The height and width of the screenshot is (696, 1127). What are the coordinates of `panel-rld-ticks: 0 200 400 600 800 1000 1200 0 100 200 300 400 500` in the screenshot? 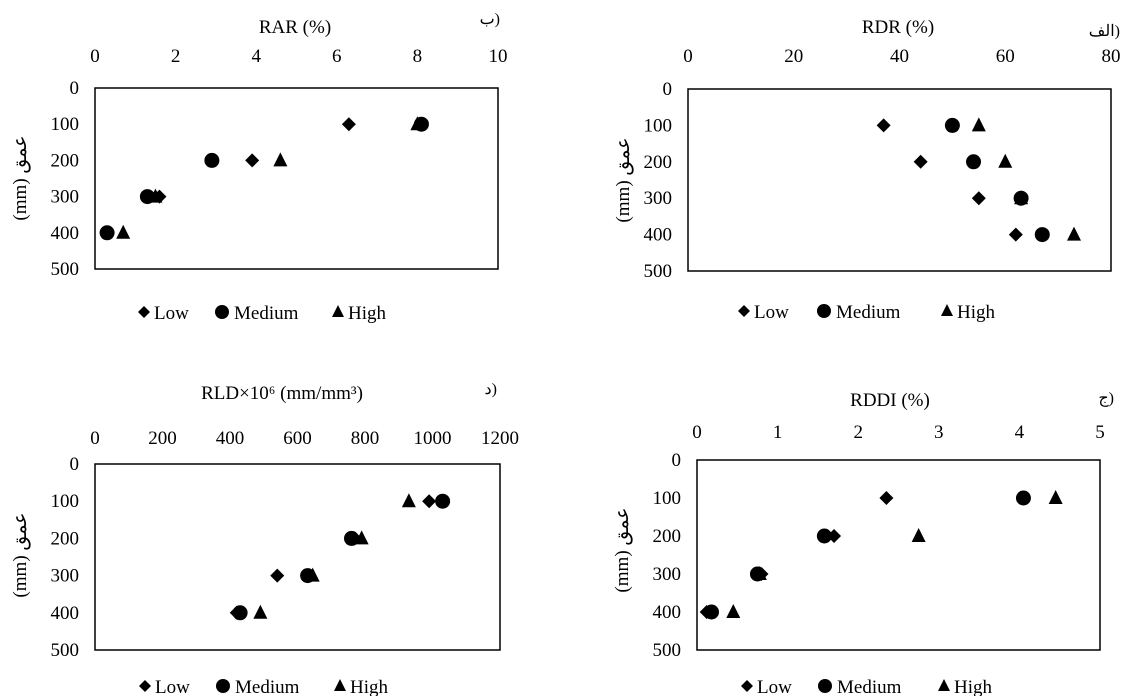 It's located at (285, 544).